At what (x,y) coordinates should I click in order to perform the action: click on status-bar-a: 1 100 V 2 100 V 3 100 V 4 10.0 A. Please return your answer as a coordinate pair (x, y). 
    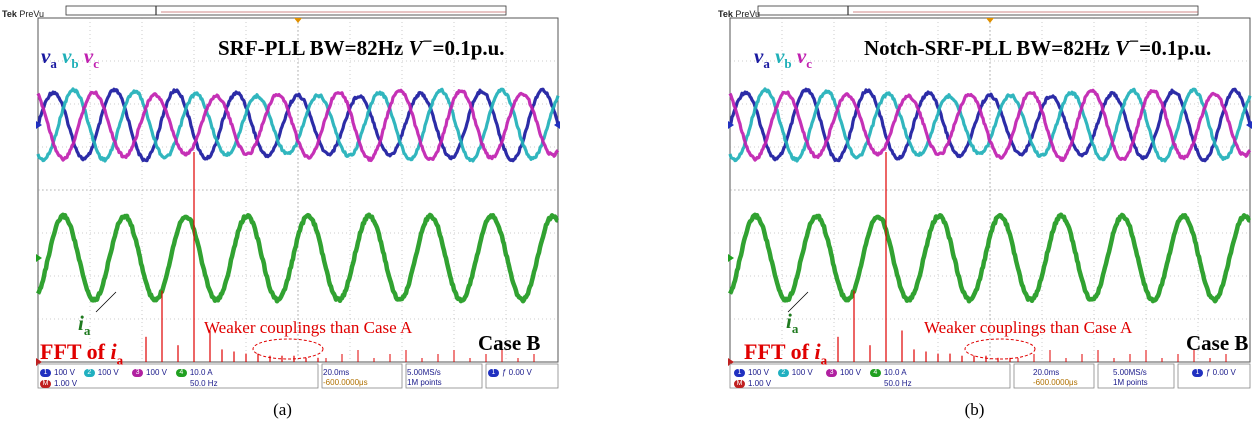
    Looking at the image, I should click on (126, 372).